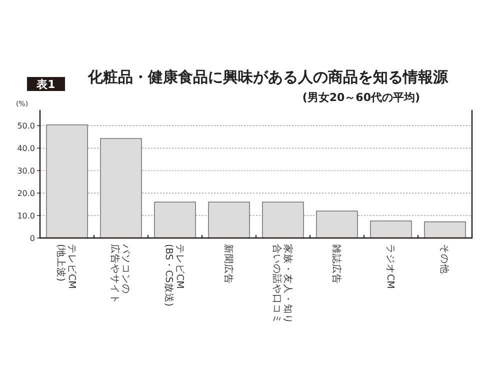 This screenshot has height=375, width=500. I want to click on y-tick-label: 10.0, so click(26, 216).